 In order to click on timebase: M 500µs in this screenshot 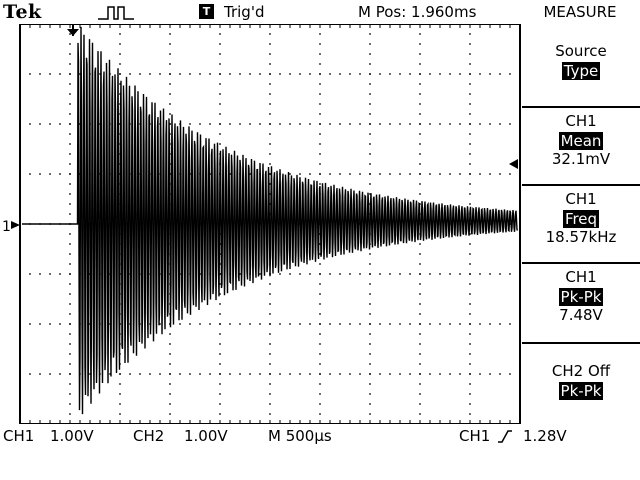, I will do `click(300, 436)`.